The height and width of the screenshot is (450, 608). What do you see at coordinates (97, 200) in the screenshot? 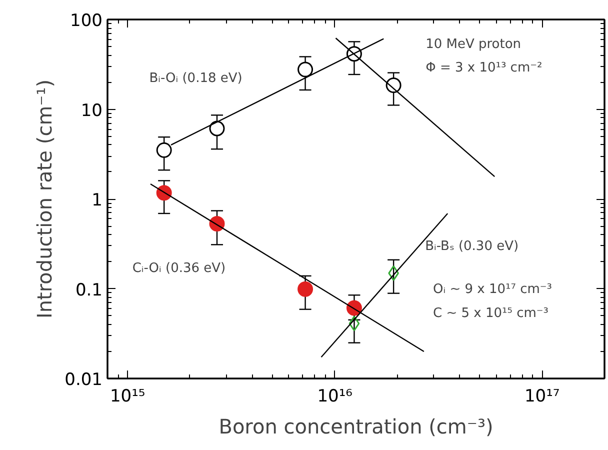
I see `y-tick-label: 1` at bounding box center [97, 200].